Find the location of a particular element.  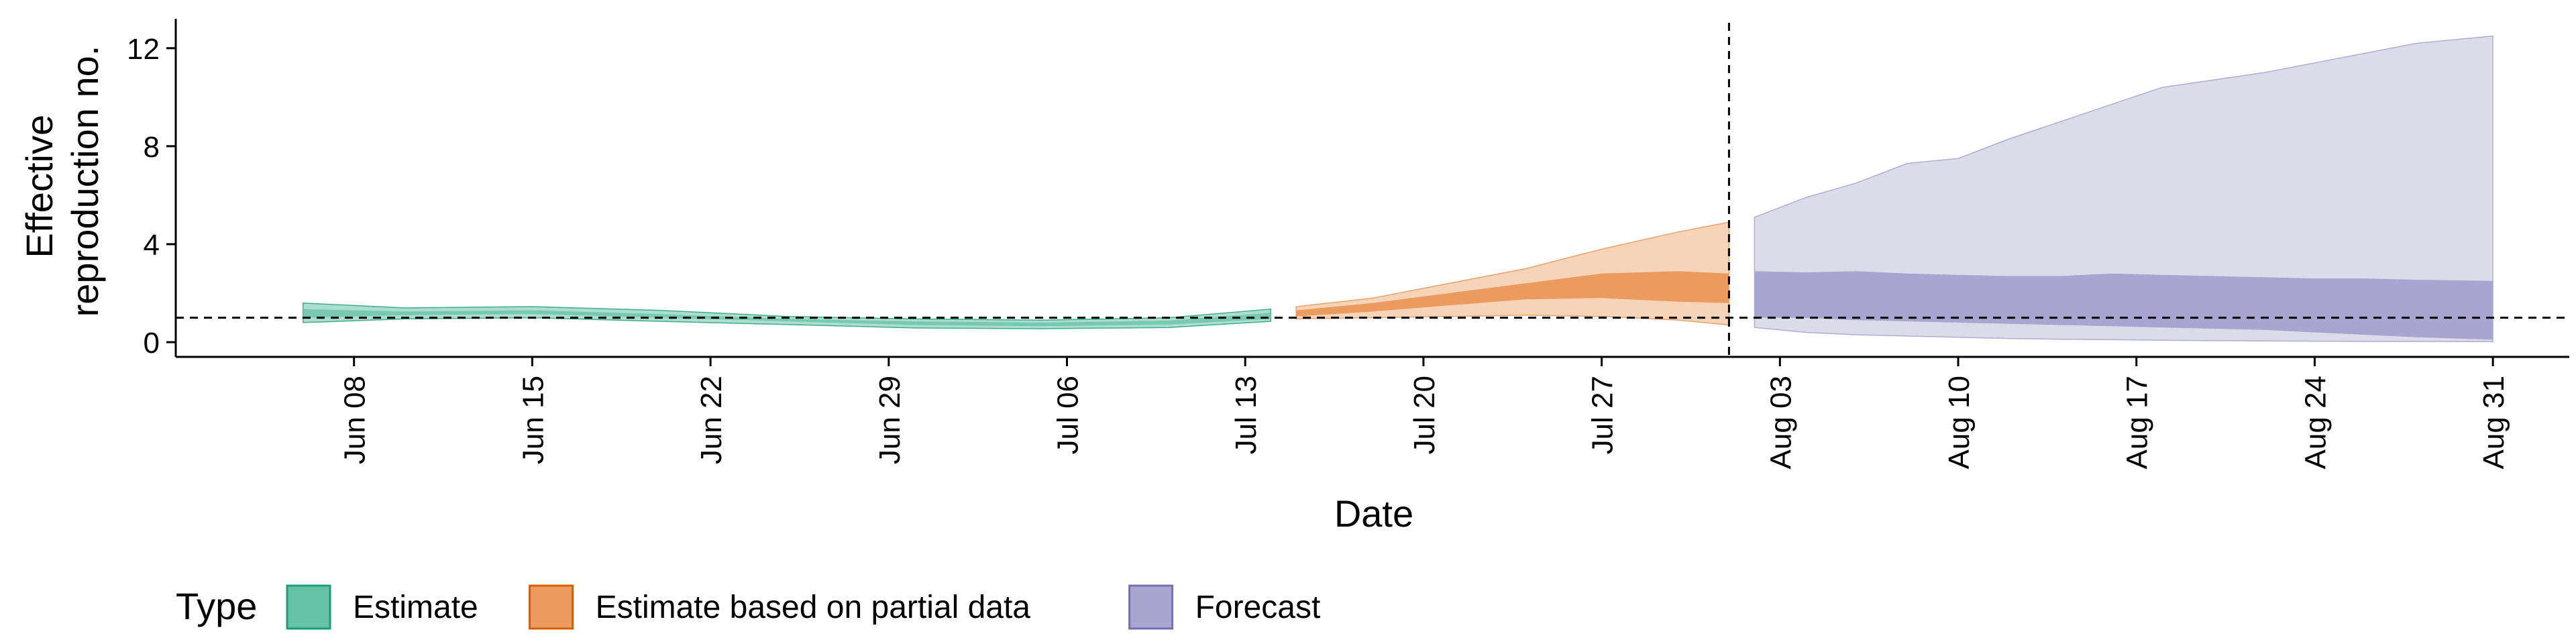

legend-label: Forecast is located at coordinates (1258, 607).